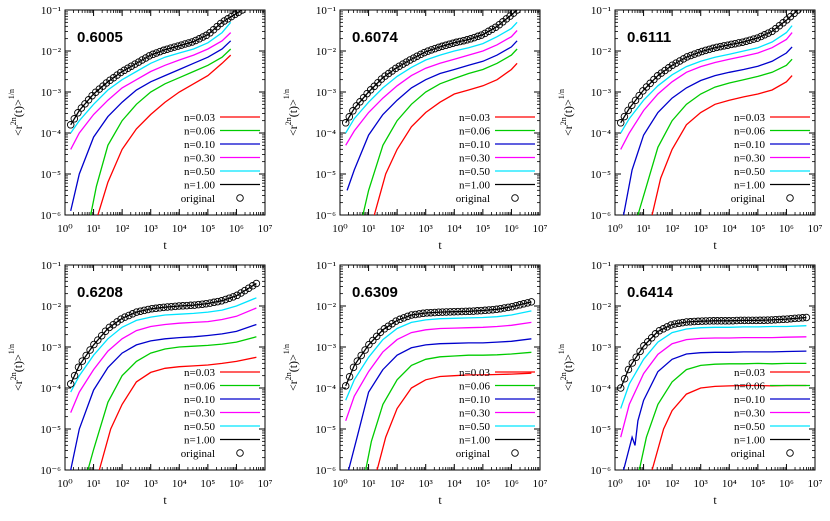 The height and width of the screenshot is (521, 830). What do you see at coordinates (198, 199) in the screenshot?
I see `legend-label: original` at bounding box center [198, 199].